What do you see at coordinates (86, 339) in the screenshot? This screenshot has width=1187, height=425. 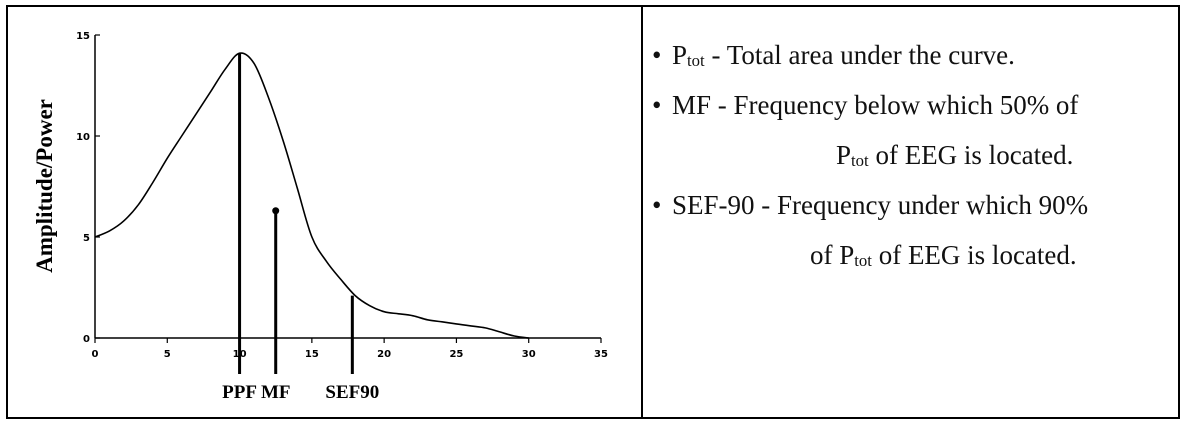 I see `y-tick-label: 0` at bounding box center [86, 339].